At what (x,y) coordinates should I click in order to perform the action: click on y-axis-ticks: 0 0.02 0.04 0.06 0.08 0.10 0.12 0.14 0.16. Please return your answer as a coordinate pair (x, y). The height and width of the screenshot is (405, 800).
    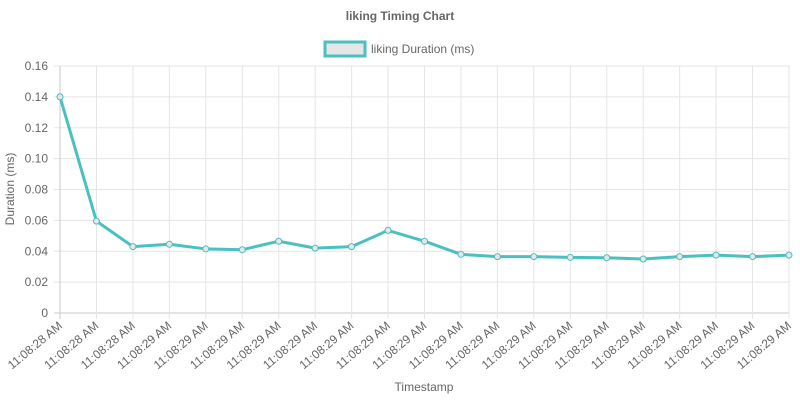
    Looking at the image, I should click on (37, 189).